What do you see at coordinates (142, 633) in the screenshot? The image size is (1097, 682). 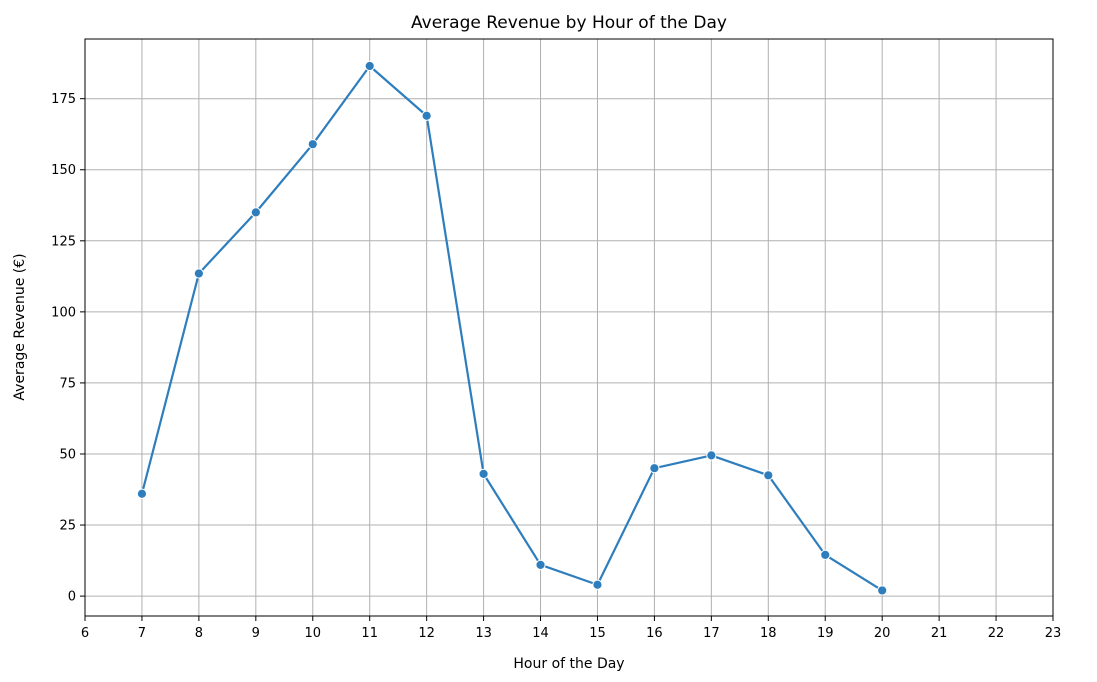 I see `x-tick-label: 7` at bounding box center [142, 633].